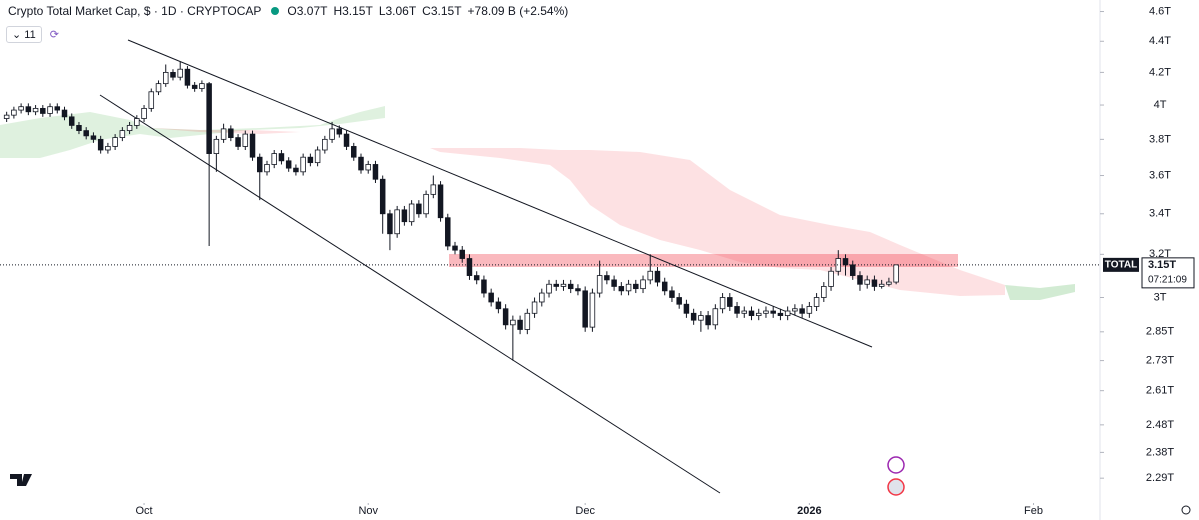 The width and height of the screenshot is (1199, 520). What do you see at coordinates (1160, 41) in the screenshot?
I see `y-tick-label: 4.4T` at bounding box center [1160, 41].